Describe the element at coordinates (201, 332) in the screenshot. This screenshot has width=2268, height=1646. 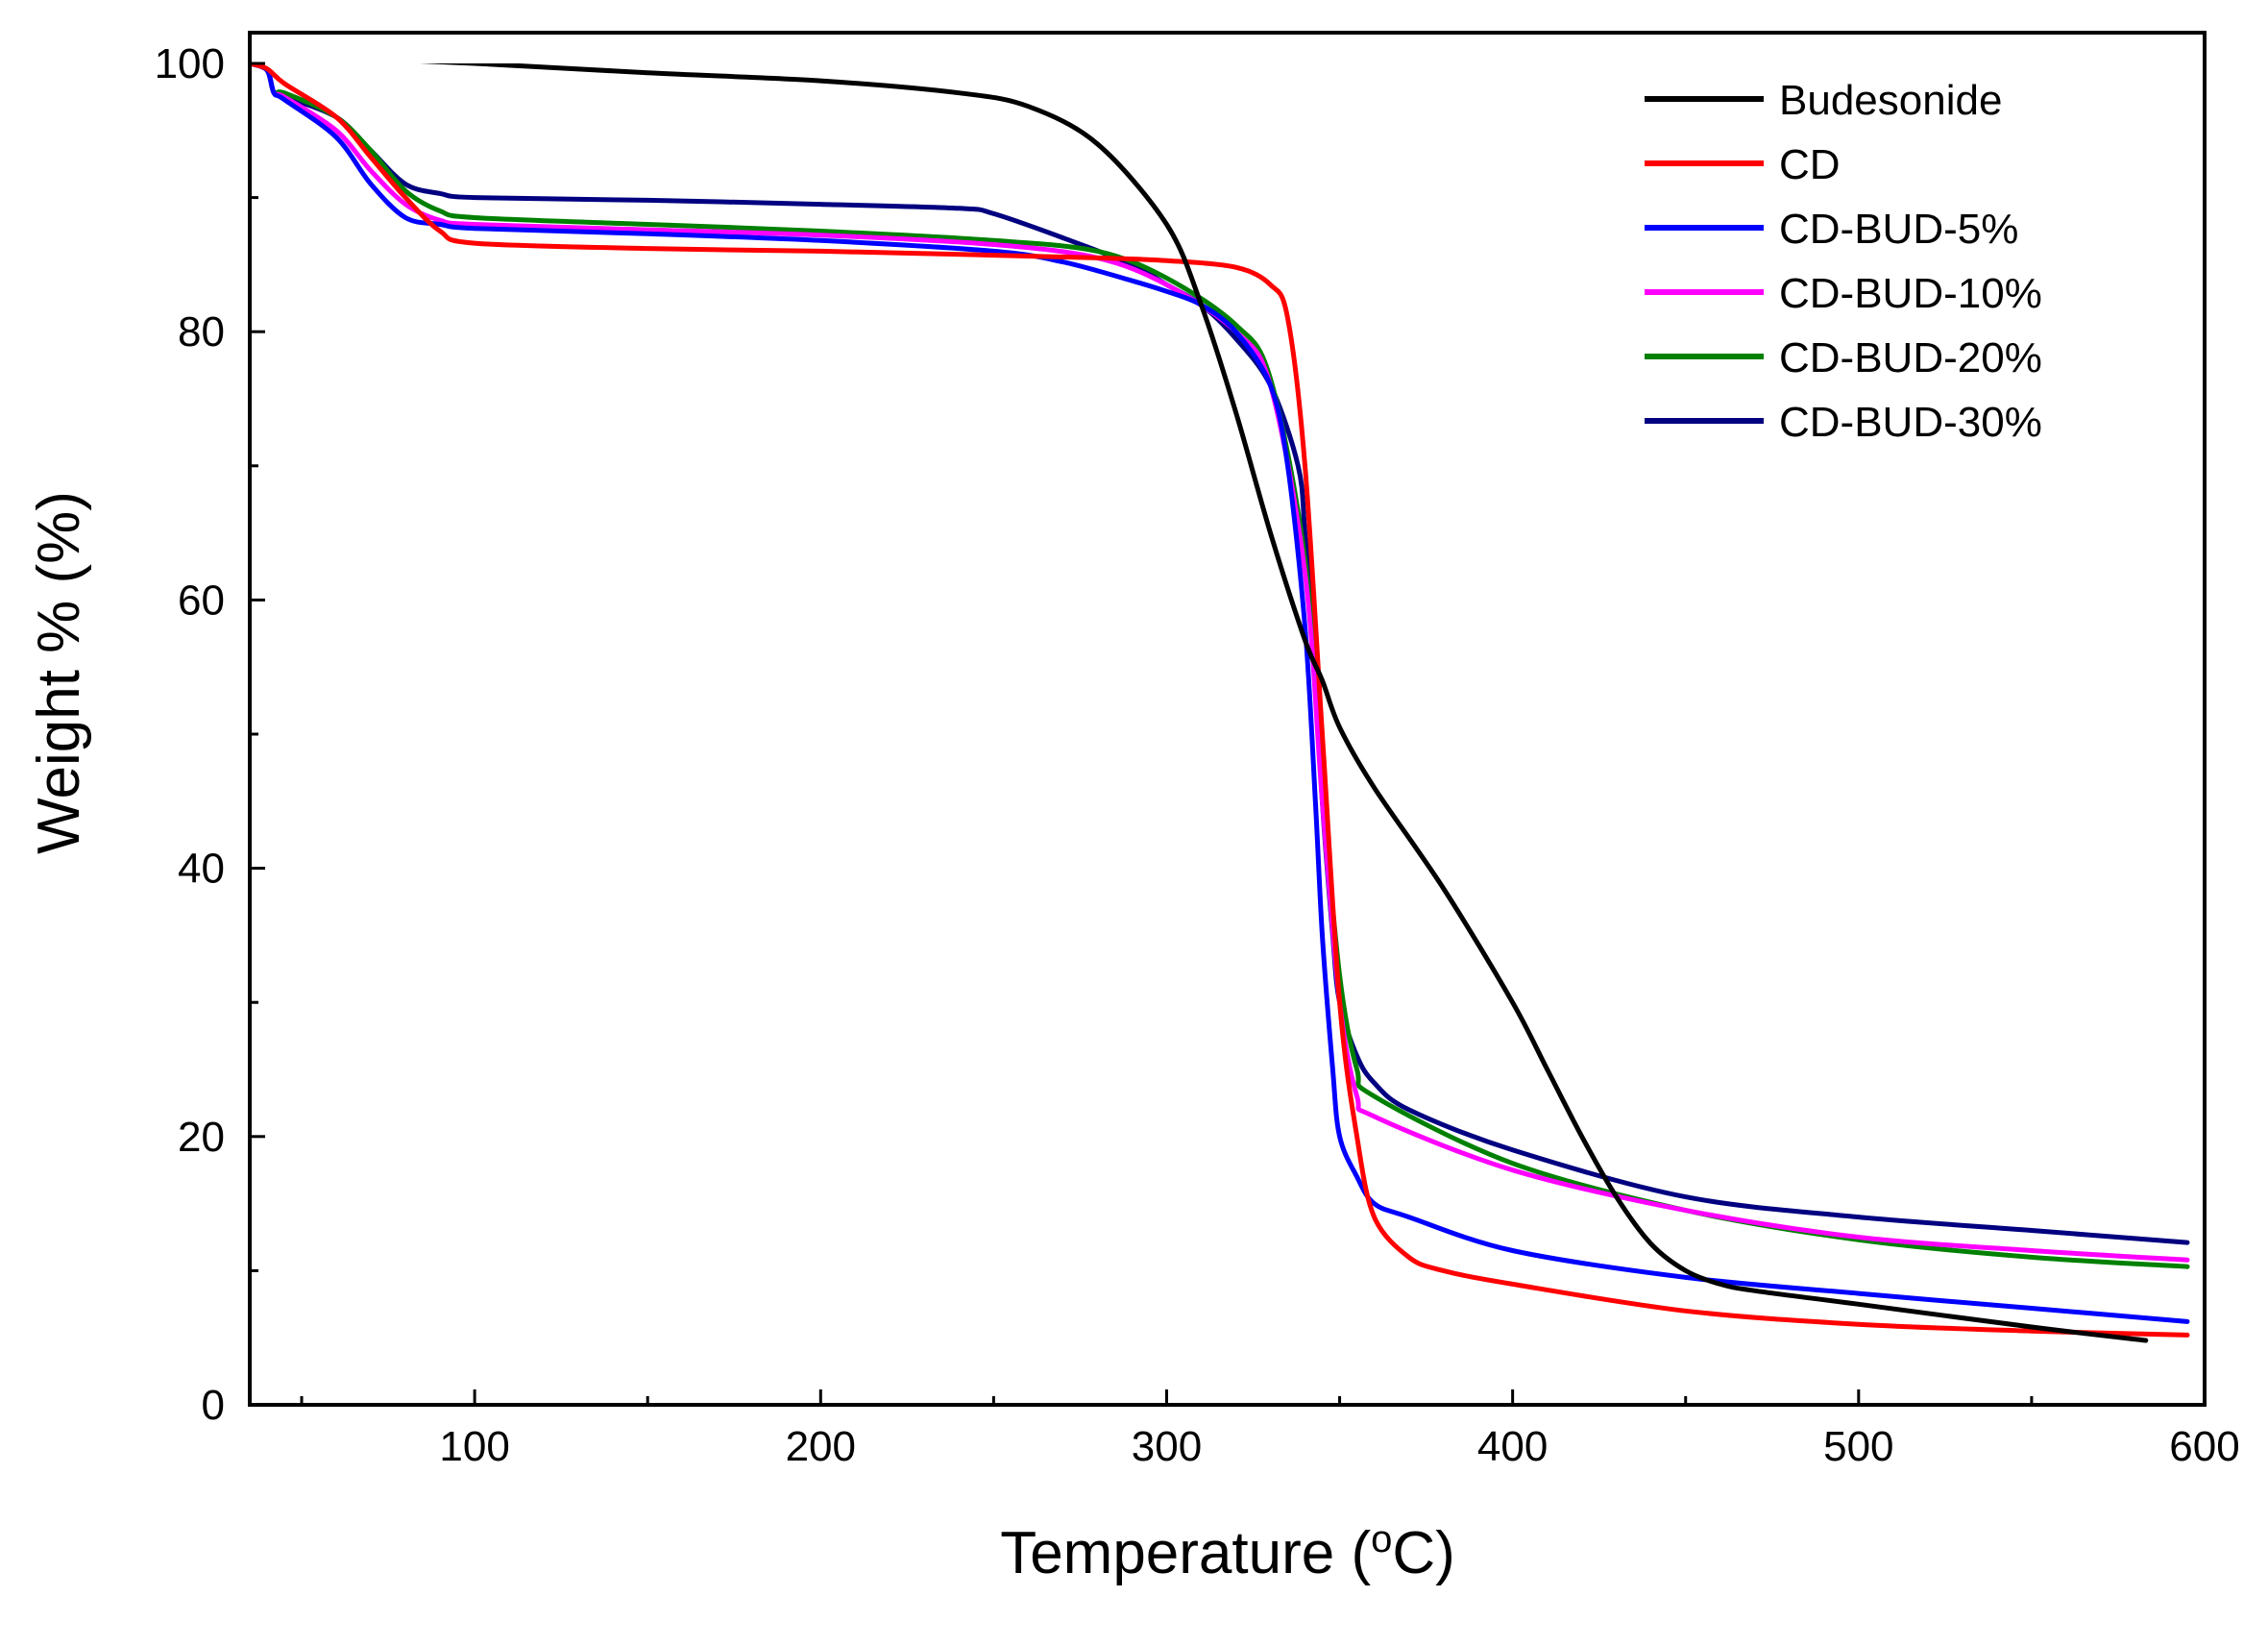
I see `y-tick-label: 80` at that location.